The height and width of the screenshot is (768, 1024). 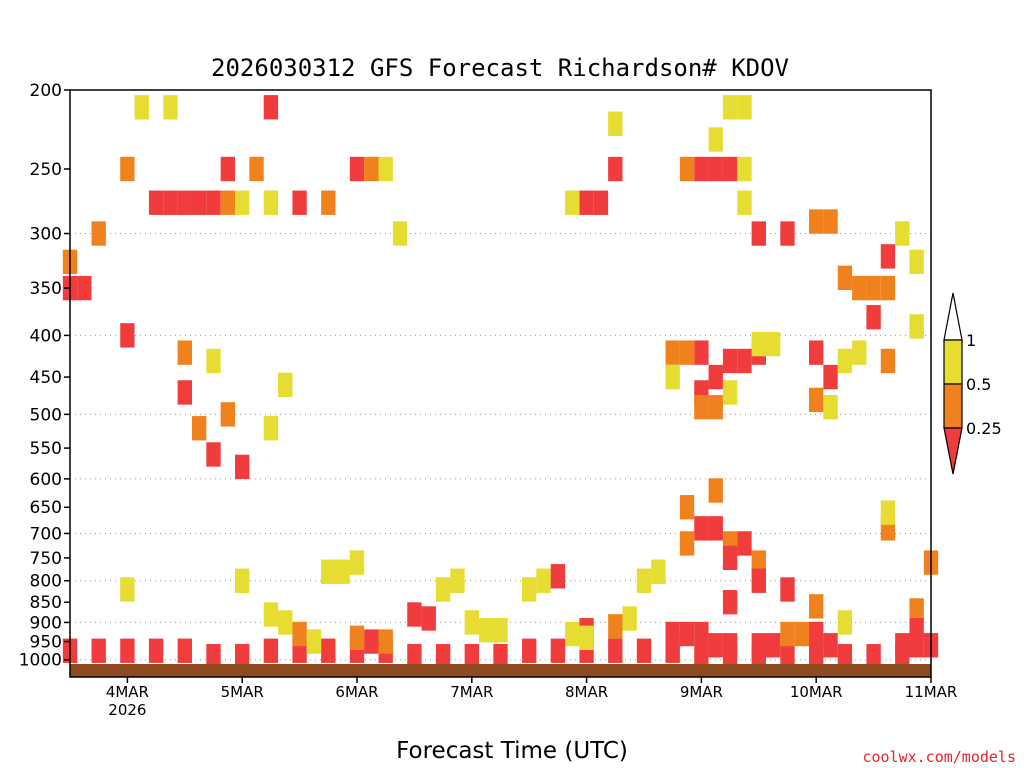 I want to click on y-tick-label: 350, so click(x=46, y=289).